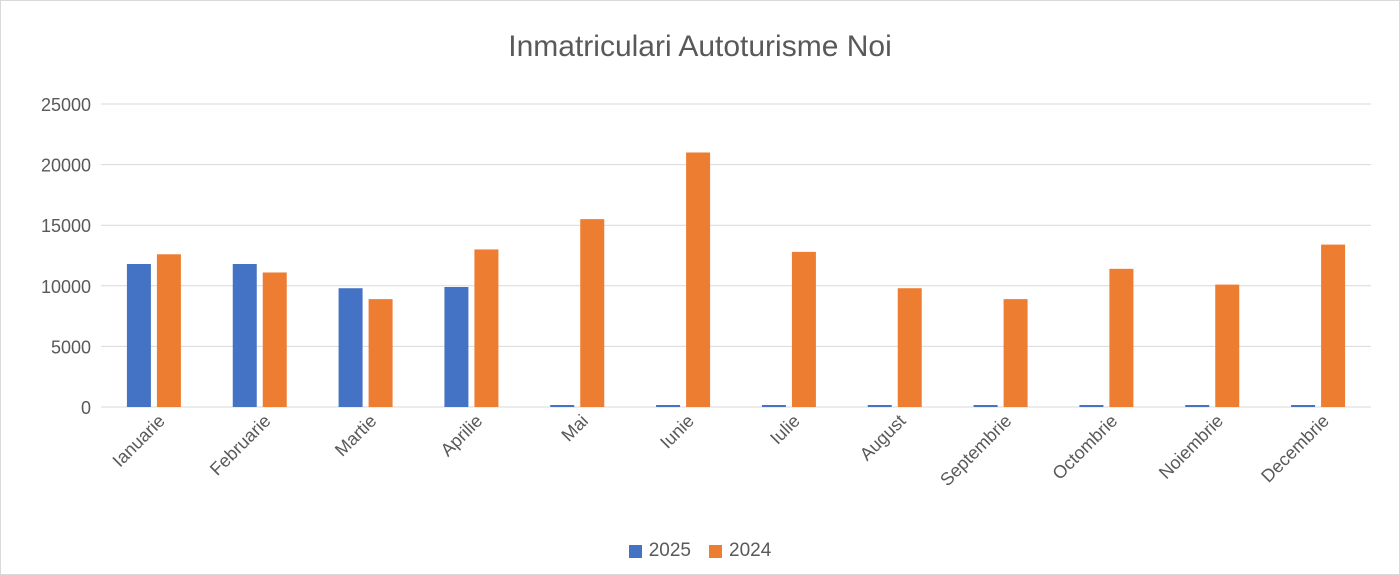  Describe the element at coordinates (1333, 325) in the screenshot. I see `bar-2024-Decembrie` at that location.